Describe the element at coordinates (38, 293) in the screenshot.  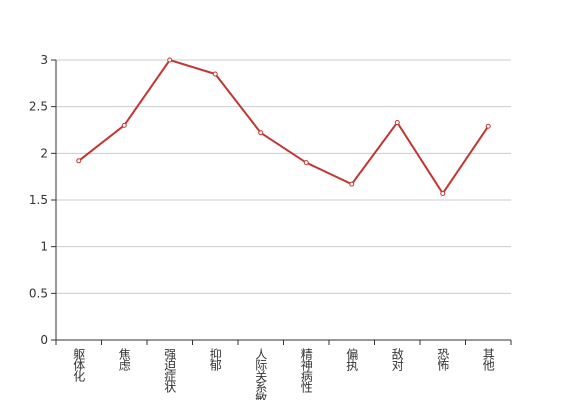
I see `y-tick-label: 0.5` at that location.